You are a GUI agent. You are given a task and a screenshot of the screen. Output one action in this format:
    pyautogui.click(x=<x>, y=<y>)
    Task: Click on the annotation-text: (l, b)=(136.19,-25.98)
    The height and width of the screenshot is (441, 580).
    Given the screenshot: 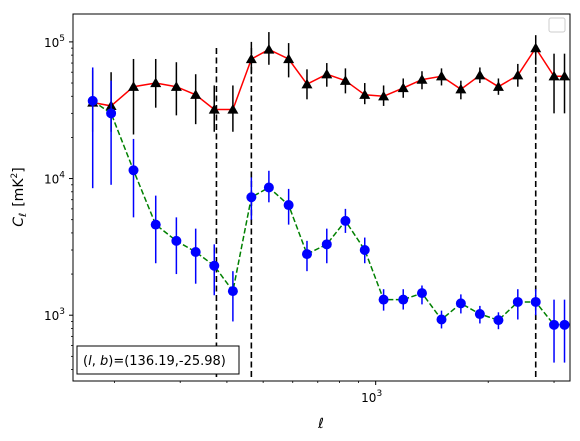 What is the action you would take?
    pyautogui.click(x=154, y=361)
    